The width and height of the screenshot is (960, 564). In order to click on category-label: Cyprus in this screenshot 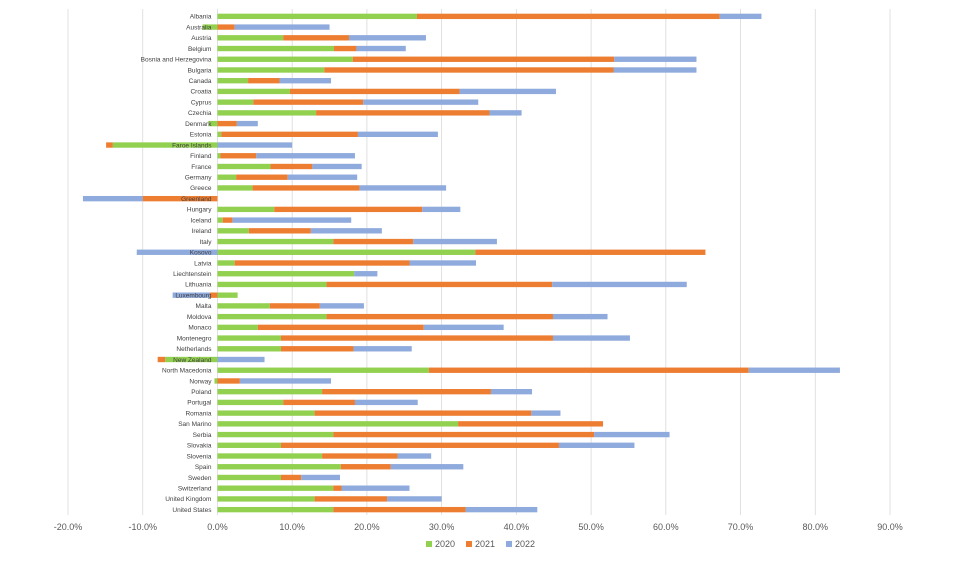, I will do `click(201, 102)`.